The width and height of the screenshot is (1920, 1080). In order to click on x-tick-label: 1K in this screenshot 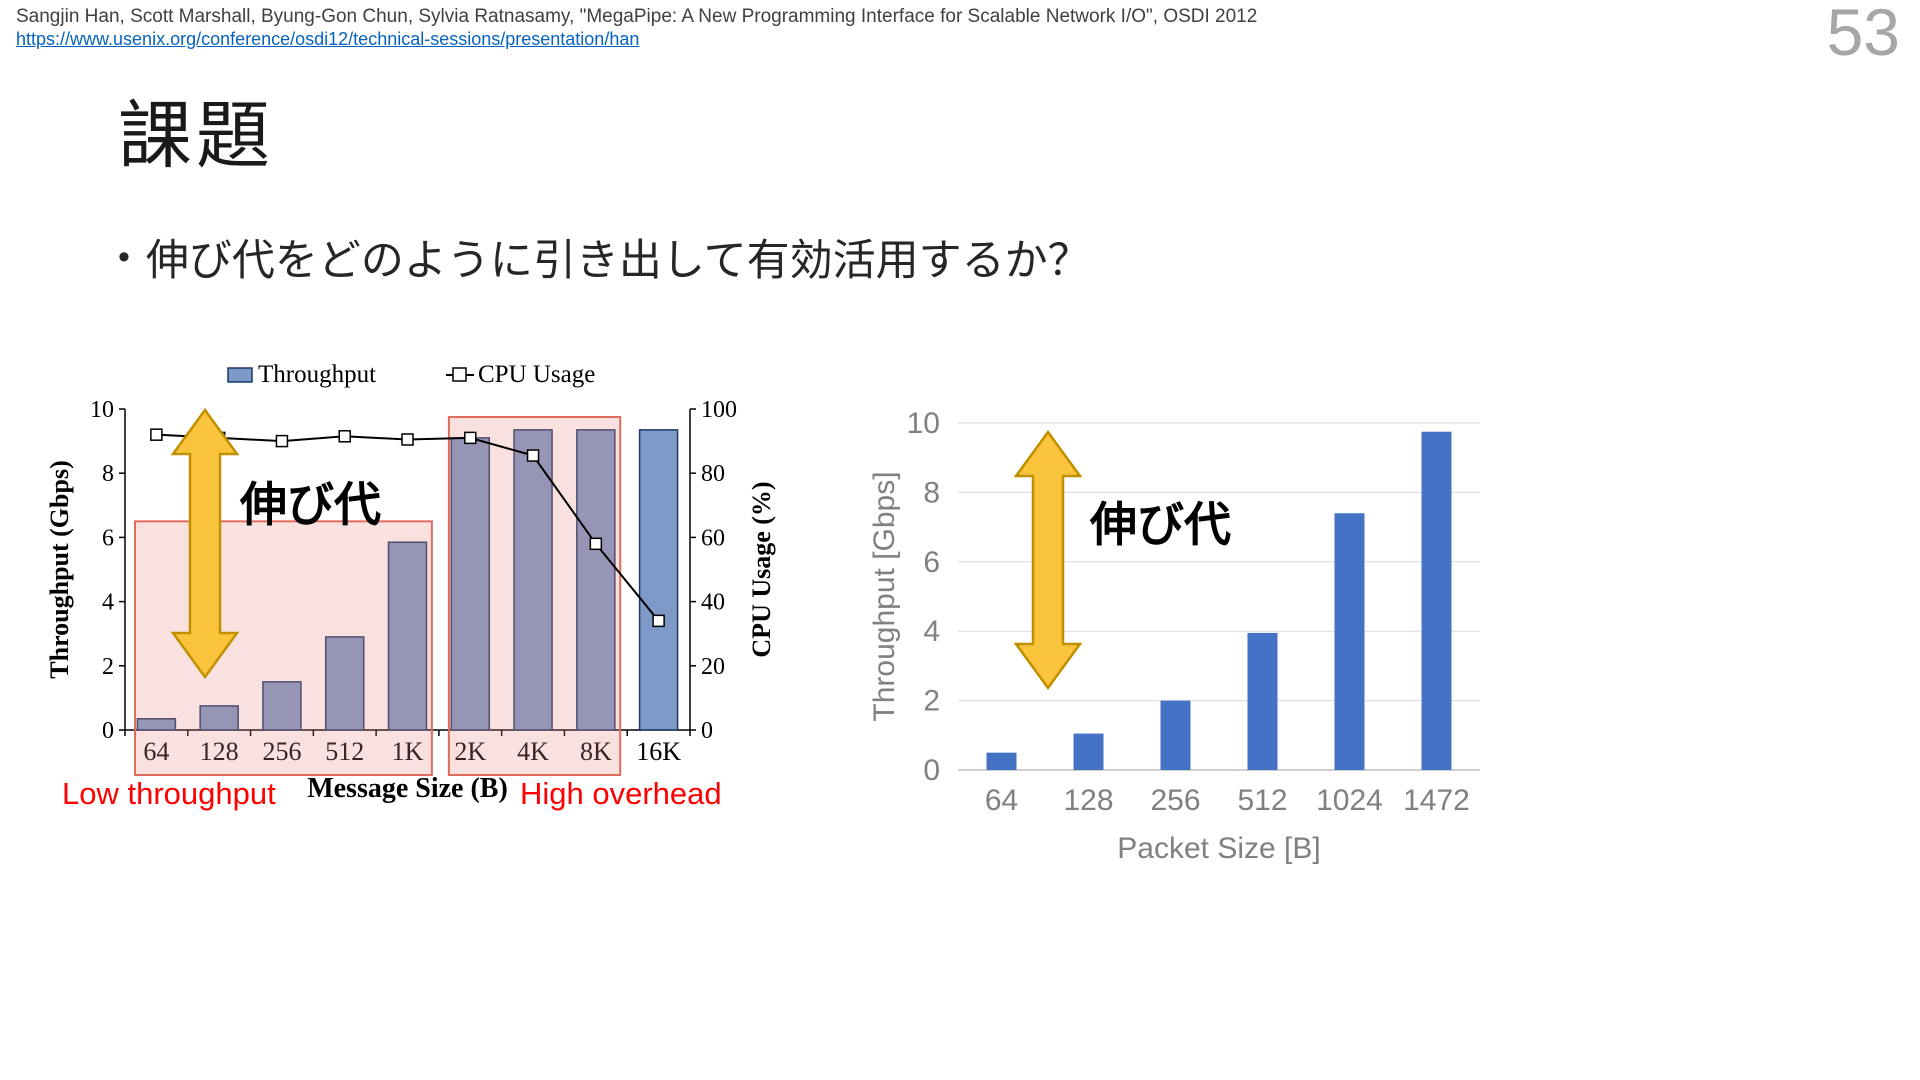, I will do `click(408, 751)`.